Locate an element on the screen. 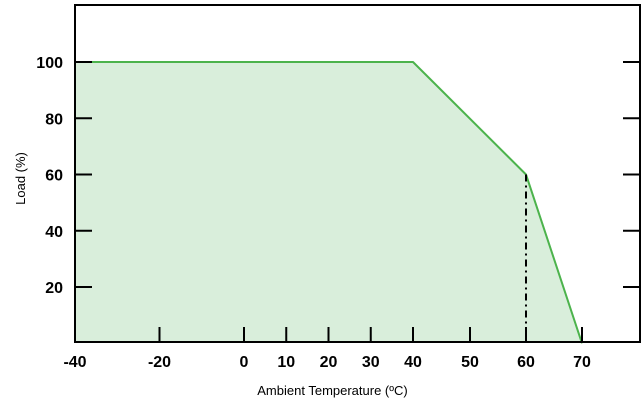  y-tick-label: 80 is located at coordinates (54, 119).